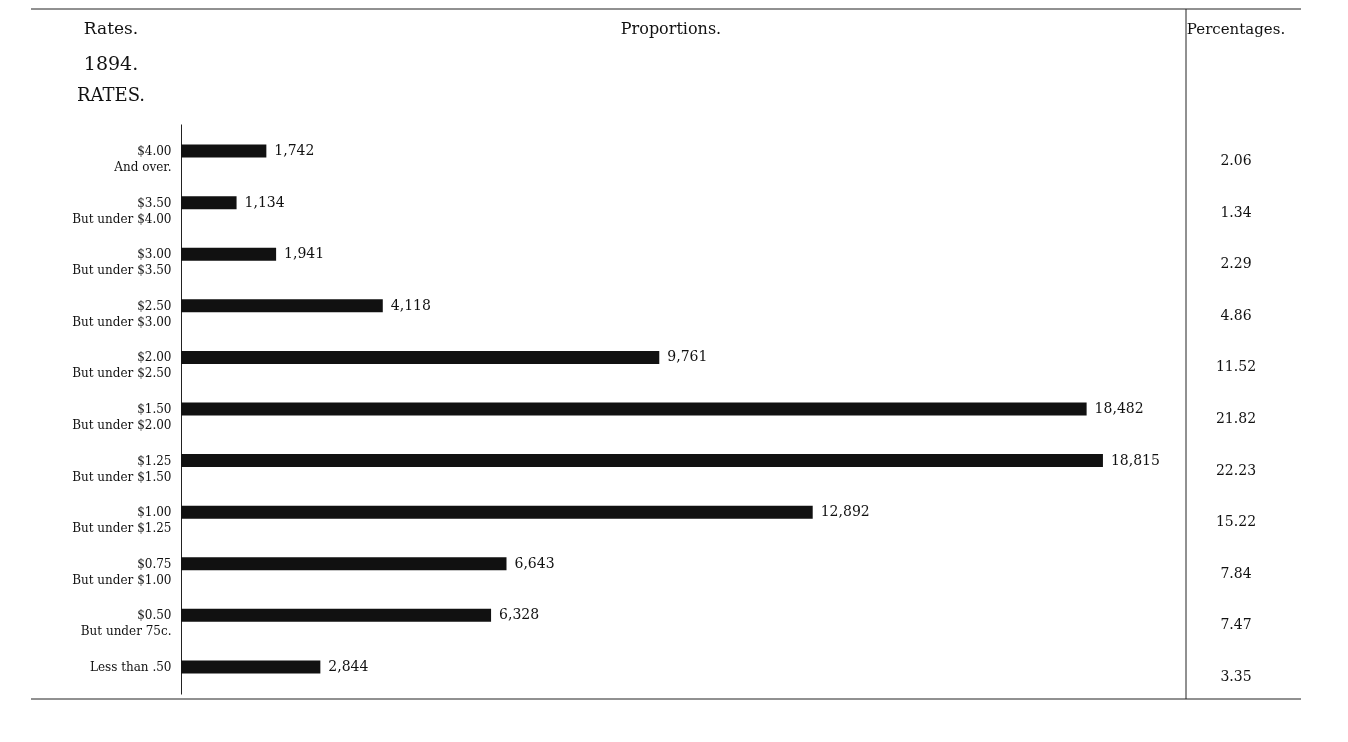 This screenshot has height=742, width=1348. Describe the element at coordinates (410, 304) in the screenshot. I see `data-label: 4,118` at that location.